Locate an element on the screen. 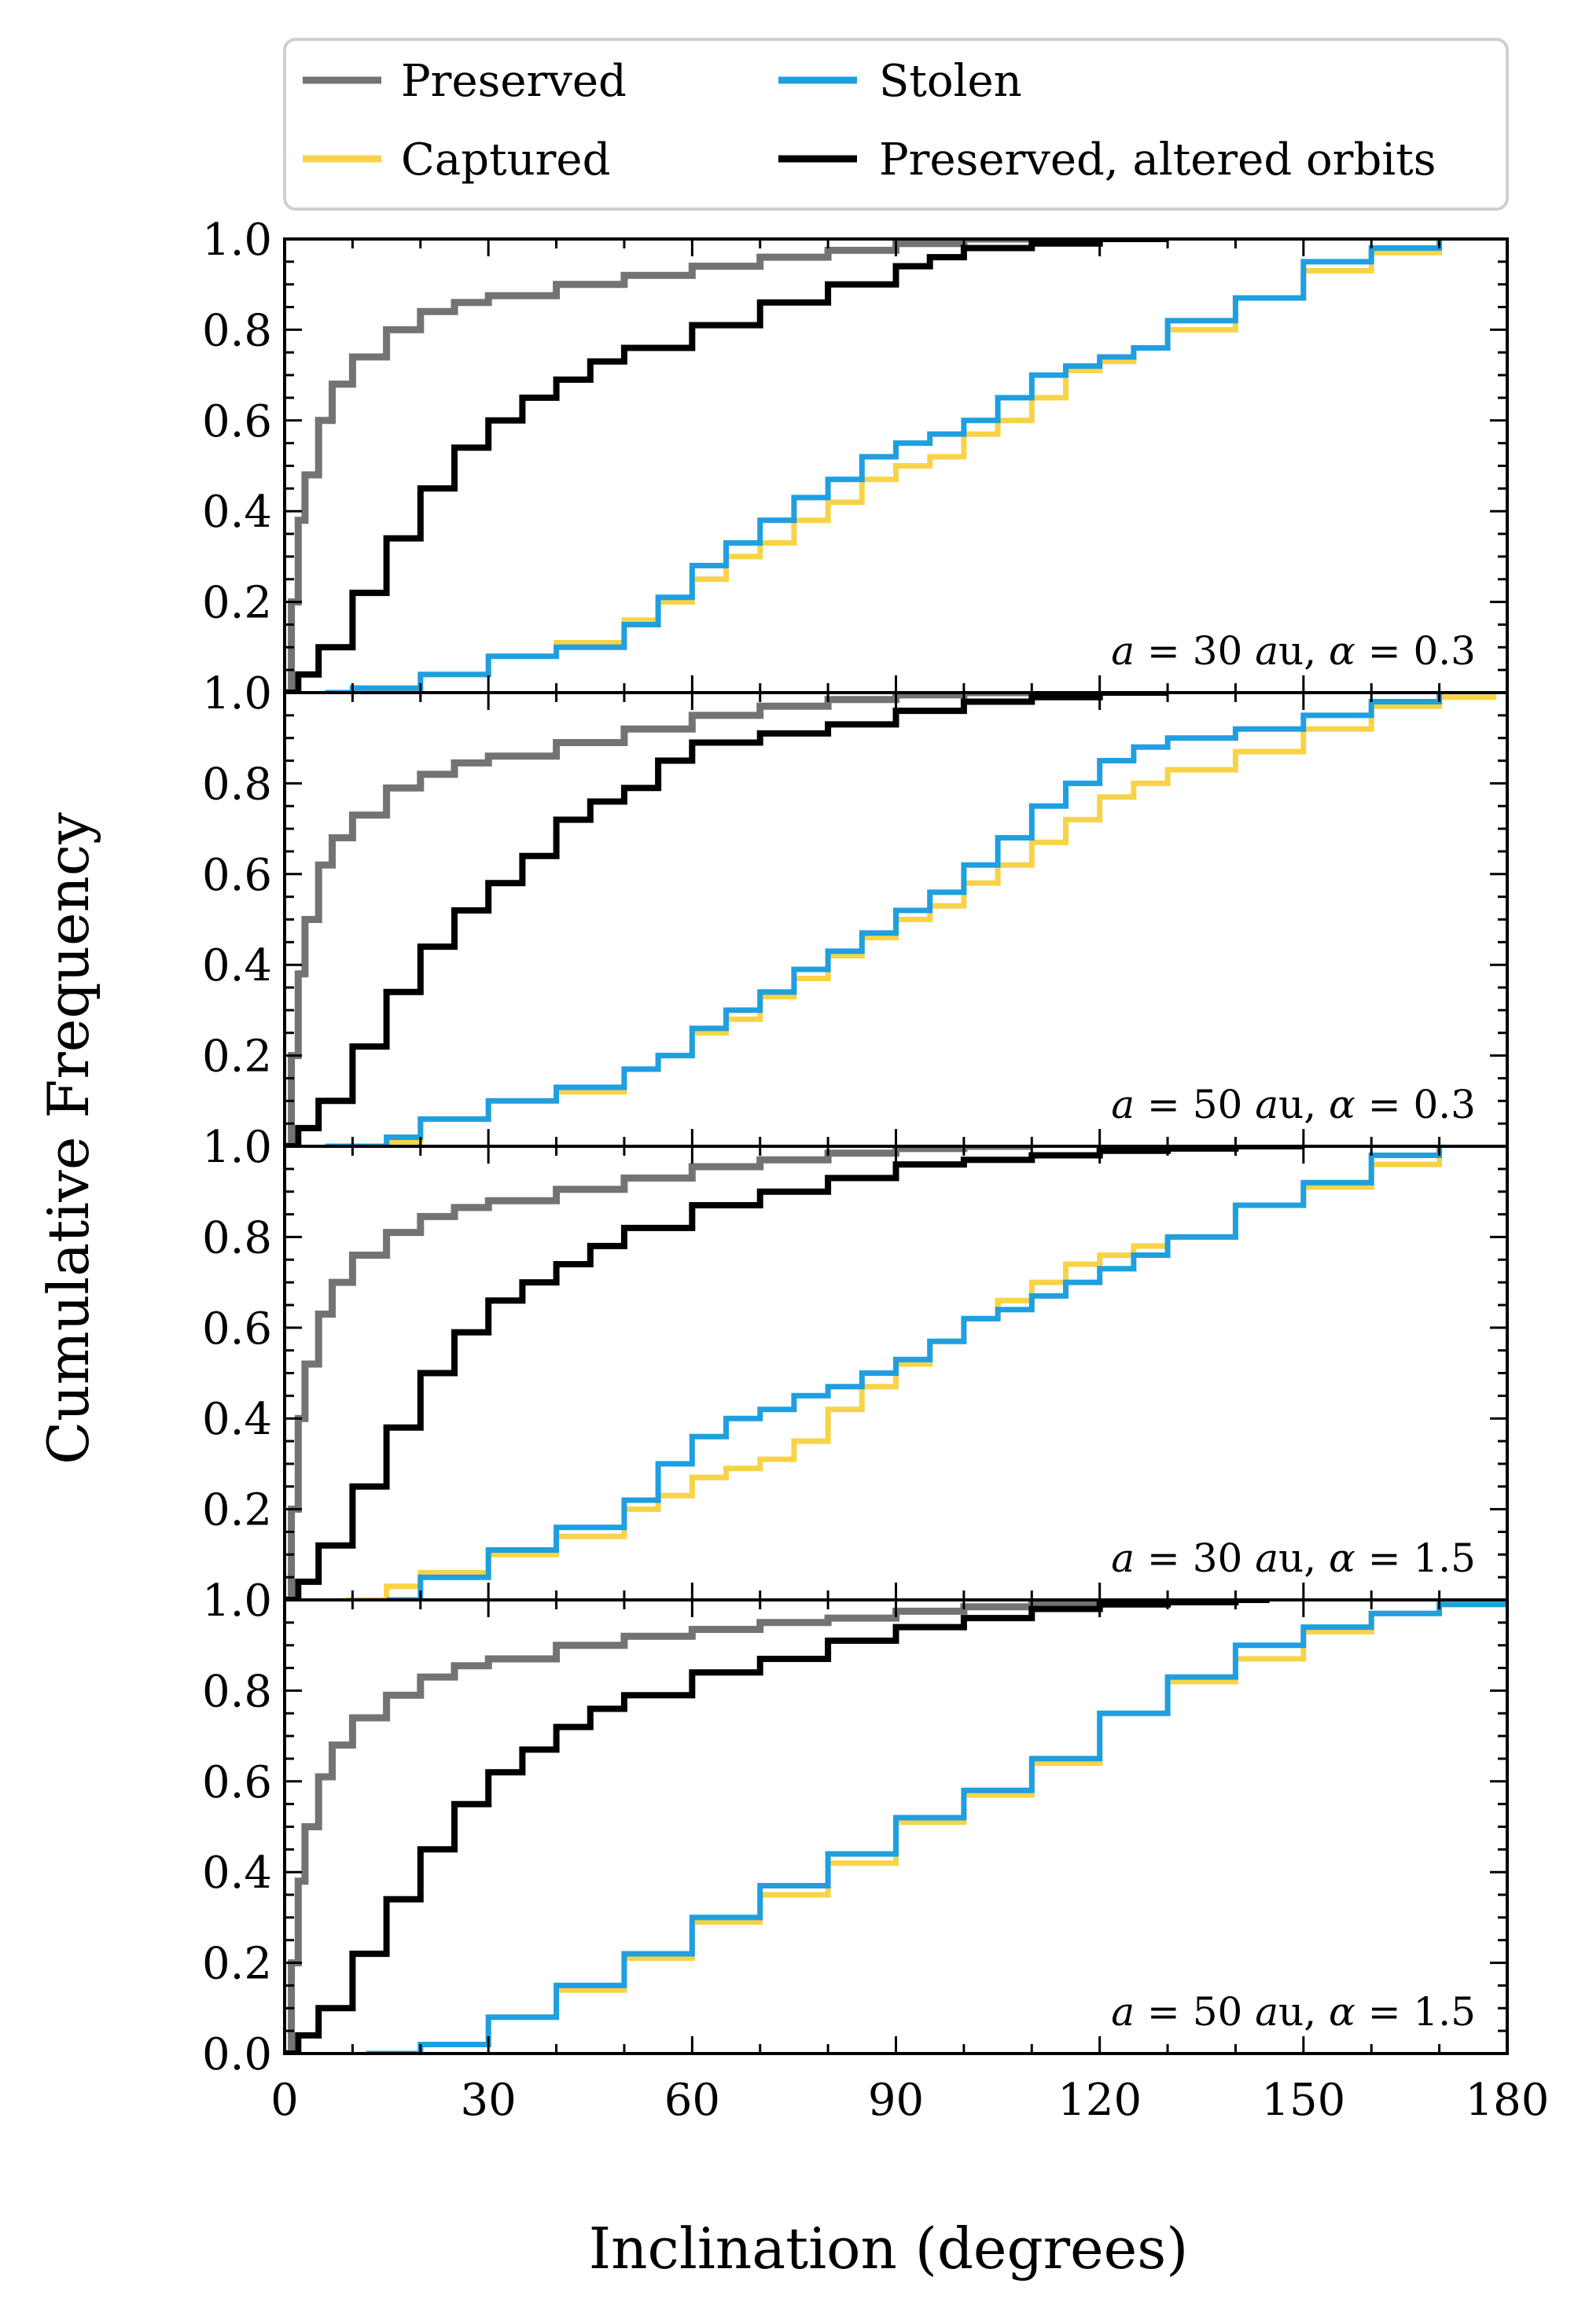  x-tick-label: 60 is located at coordinates (692, 2100).